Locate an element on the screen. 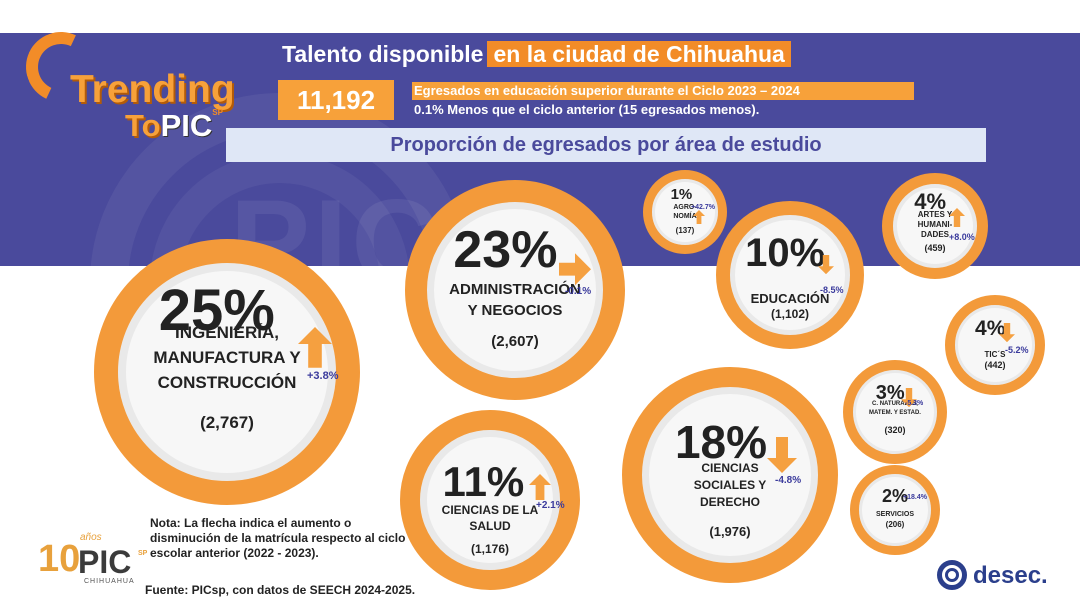  area-change: +42.7% is located at coordinates (703, 207).